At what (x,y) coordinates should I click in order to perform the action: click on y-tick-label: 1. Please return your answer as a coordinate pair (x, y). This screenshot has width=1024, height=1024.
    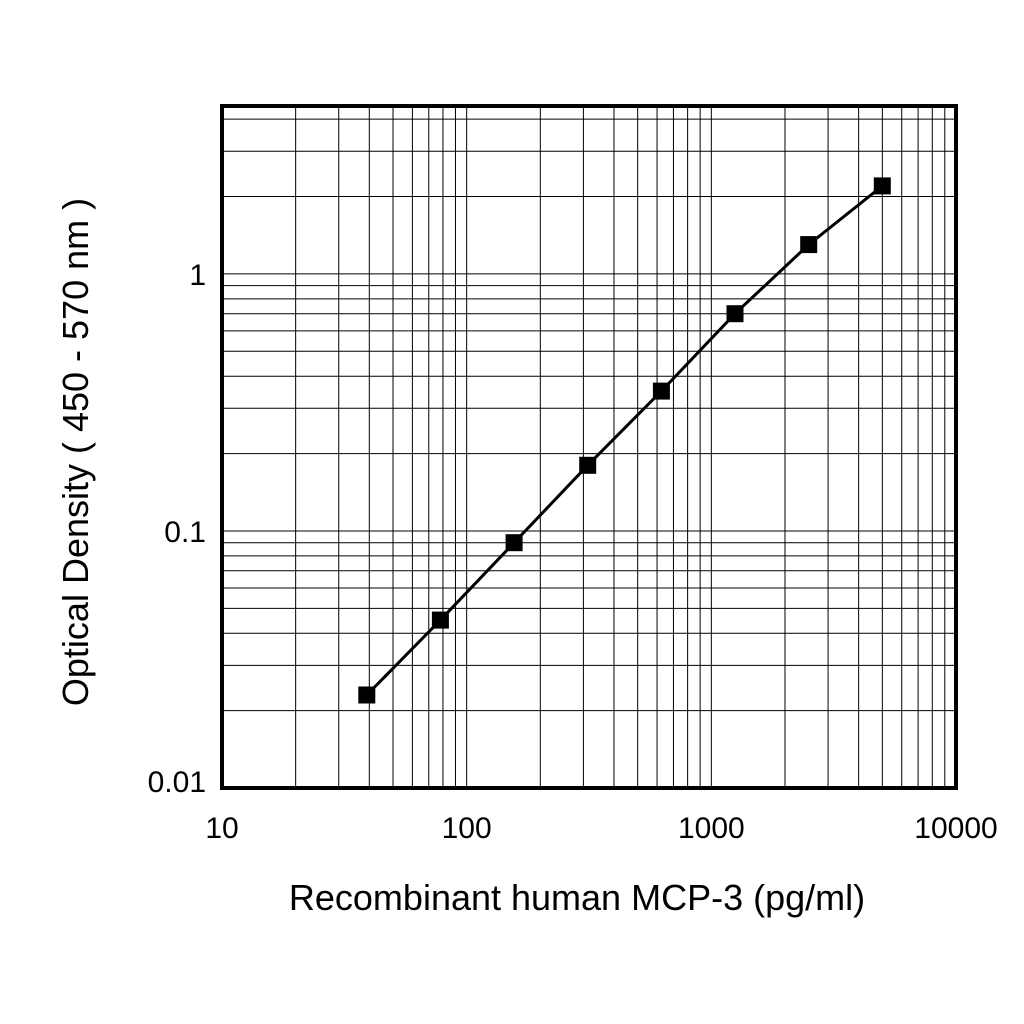
    Looking at the image, I should click on (197, 275).